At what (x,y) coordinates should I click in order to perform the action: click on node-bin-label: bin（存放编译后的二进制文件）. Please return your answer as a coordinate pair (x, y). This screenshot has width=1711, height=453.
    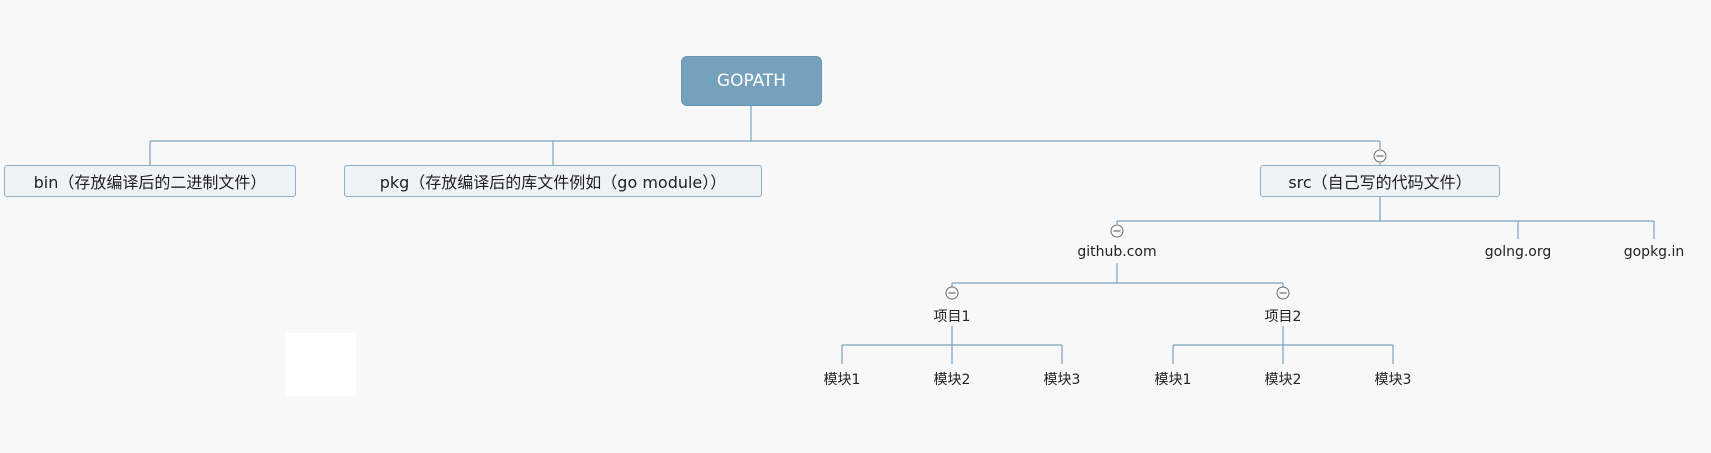
    Looking at the image, I should click on (150, 182).